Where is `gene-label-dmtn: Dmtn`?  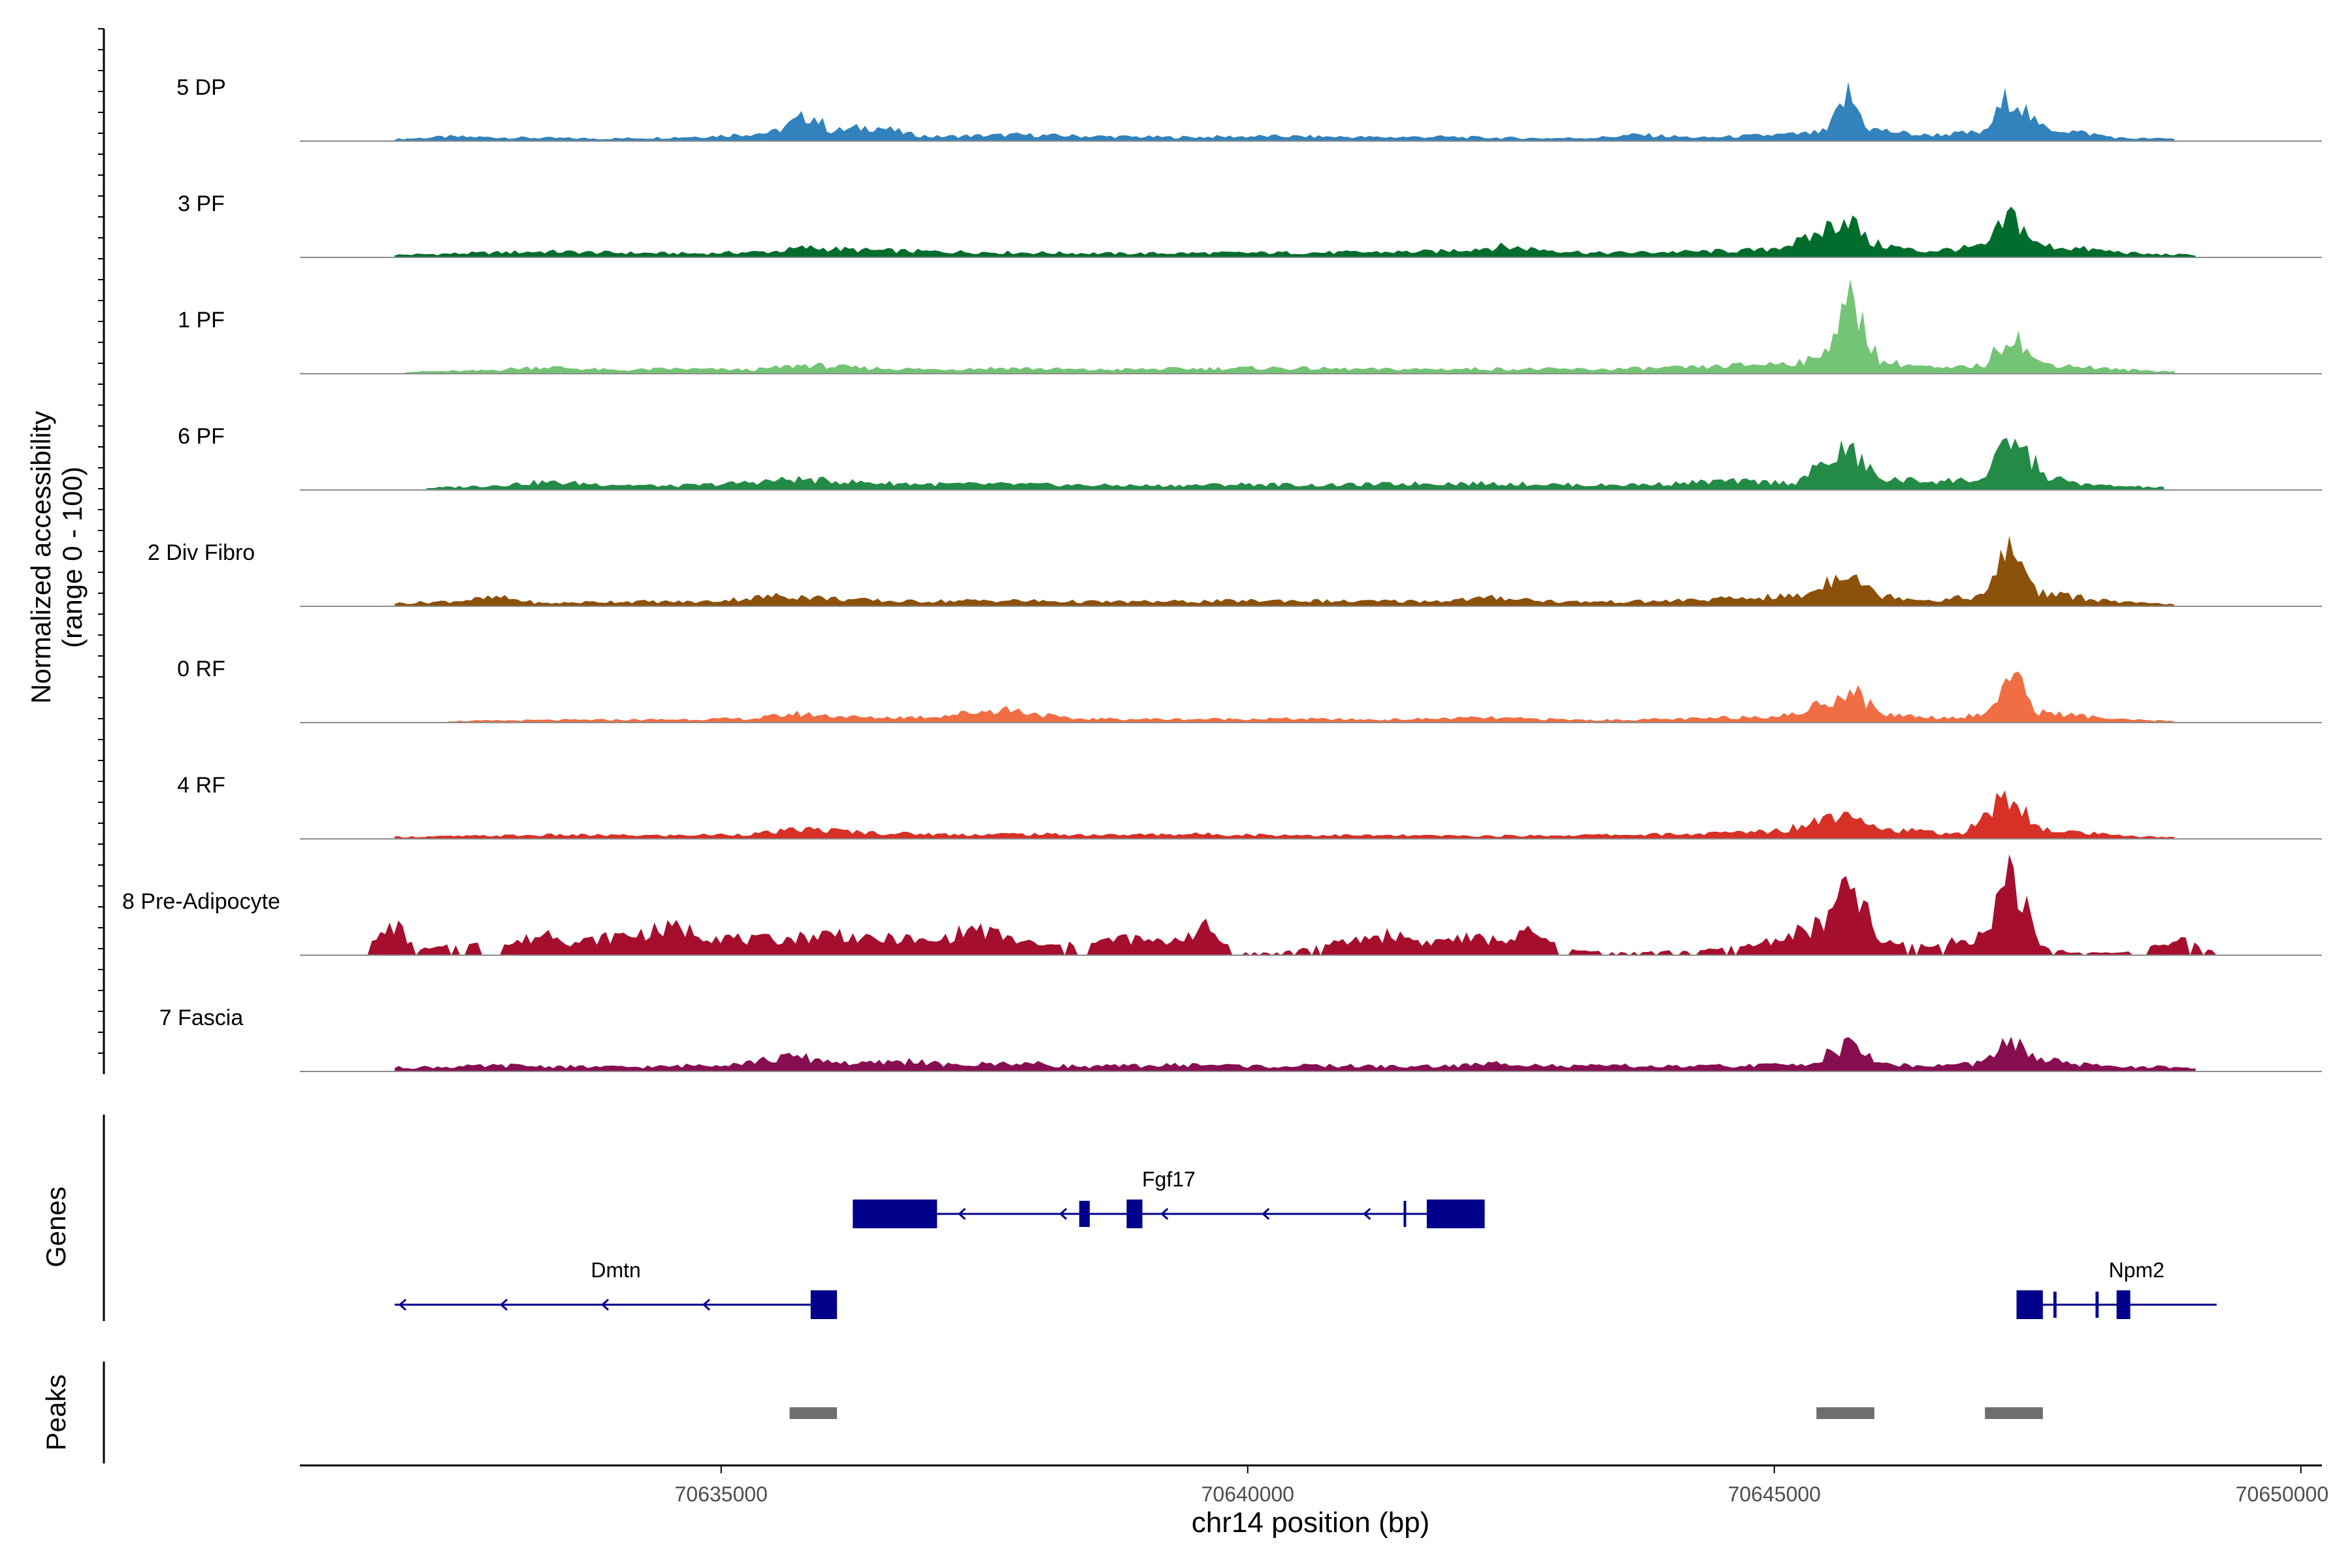 gene-label-dmtn: Dmtn is located at coordinates (615, 1270).